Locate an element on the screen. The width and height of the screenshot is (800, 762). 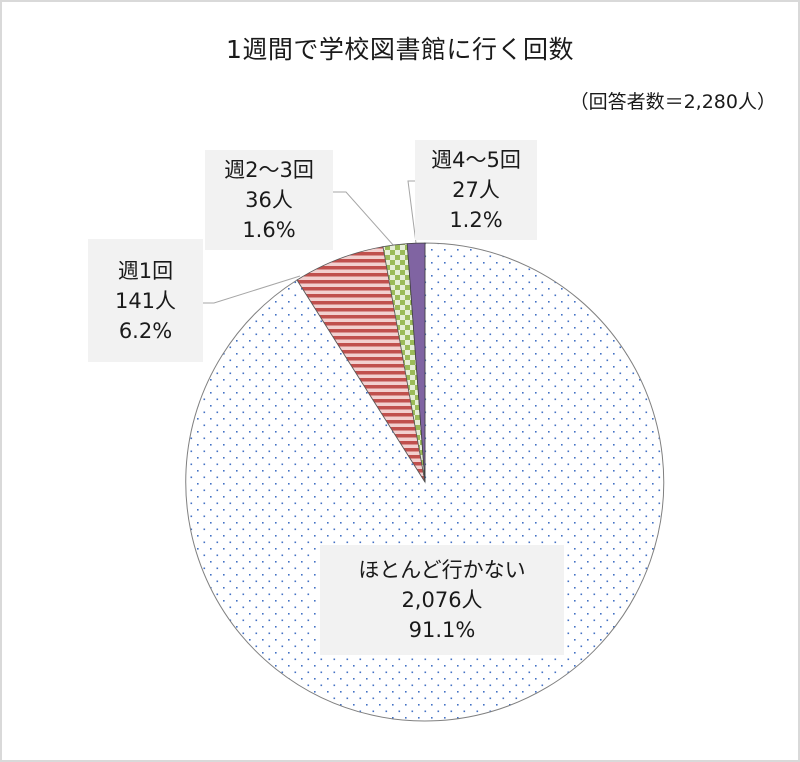
data-label-rarely: ほとんど行かない 2,076人 91.1% is located at coordinates (442, 600).